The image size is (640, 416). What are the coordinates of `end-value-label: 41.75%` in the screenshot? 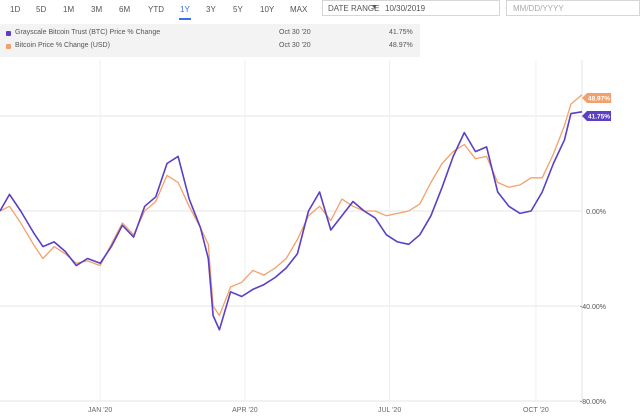 It's located at (599, 117).